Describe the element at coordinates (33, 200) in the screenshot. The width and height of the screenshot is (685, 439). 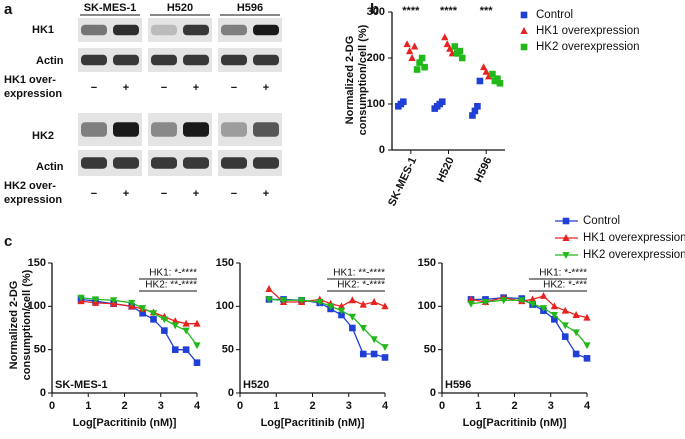
I see `condition-label: expression` at that location.